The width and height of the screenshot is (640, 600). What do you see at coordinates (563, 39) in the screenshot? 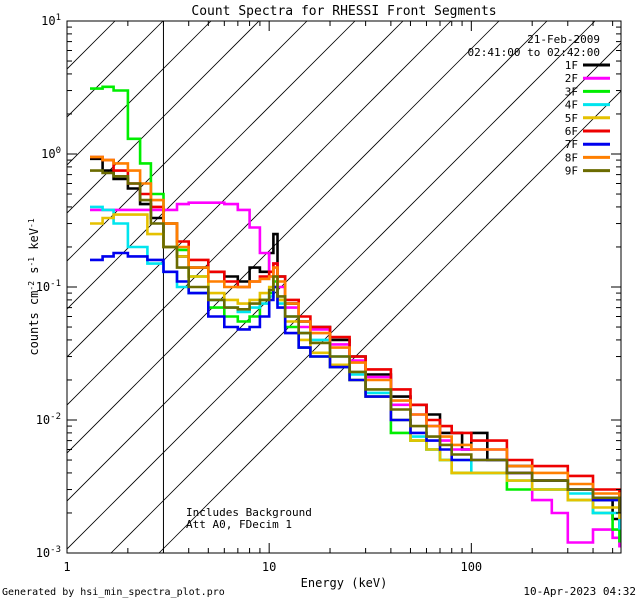
I see `observation-date: 21-Feb-2009` at bounding box center [563, 39].